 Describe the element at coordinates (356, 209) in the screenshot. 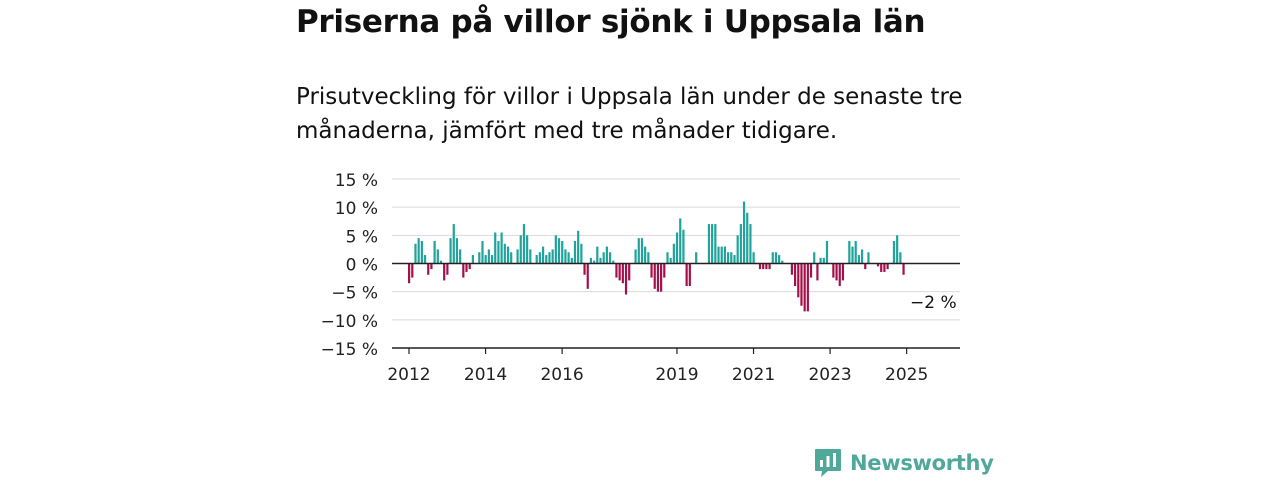

I see `y-tick-label: 10 %` at that location.